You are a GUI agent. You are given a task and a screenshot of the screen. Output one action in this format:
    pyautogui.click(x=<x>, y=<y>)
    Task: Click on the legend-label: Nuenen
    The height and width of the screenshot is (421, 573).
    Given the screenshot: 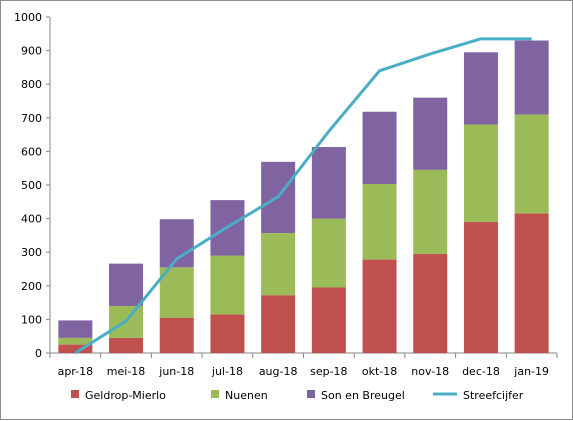 What is the action you would take?
    pyautogui.click(x=246, y=395)
    